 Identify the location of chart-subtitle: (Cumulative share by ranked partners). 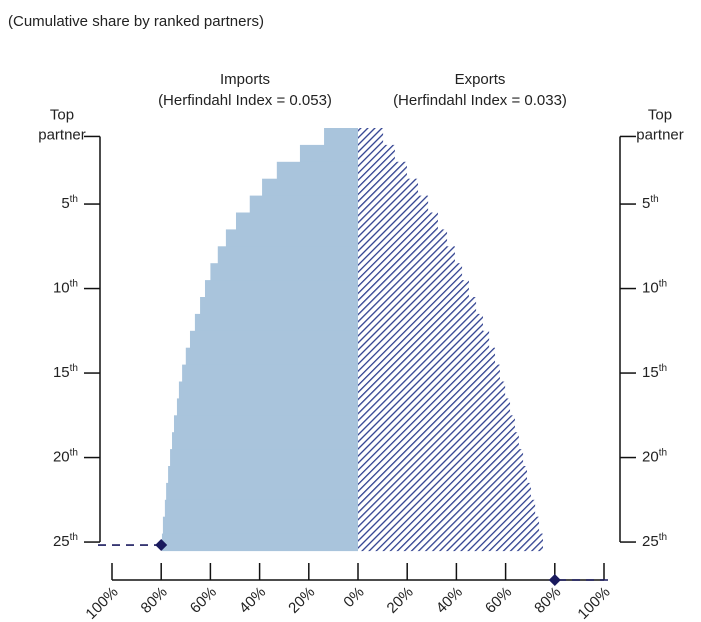
(136, 21).